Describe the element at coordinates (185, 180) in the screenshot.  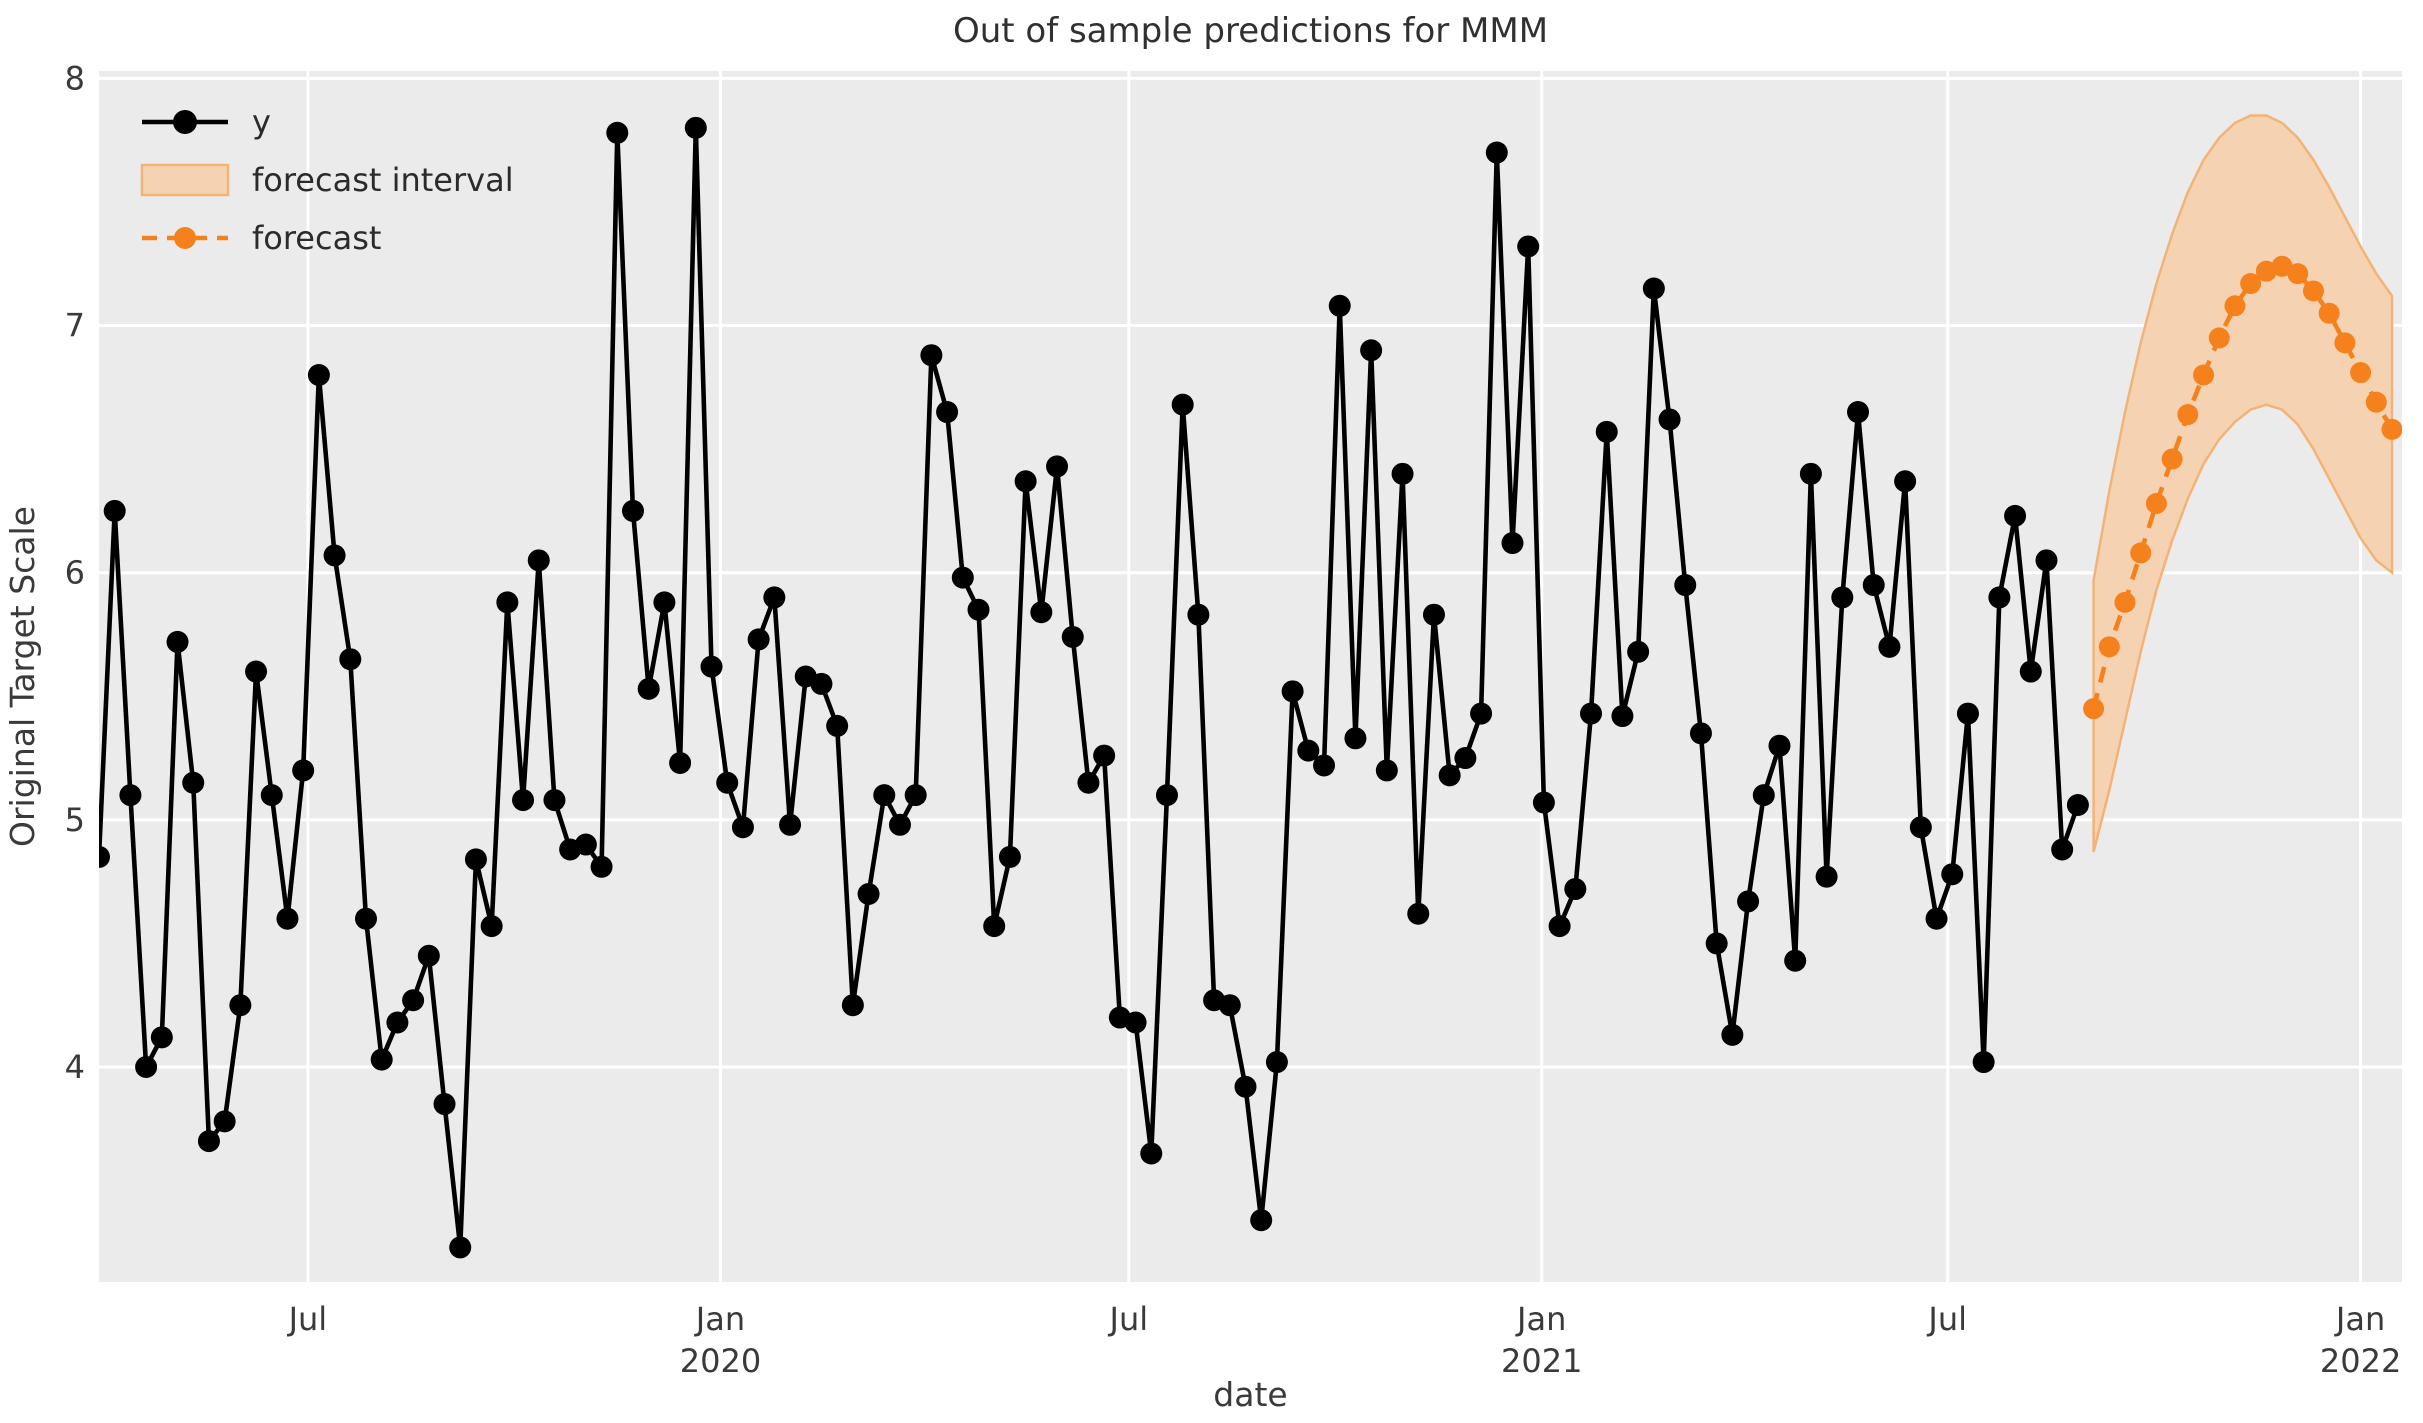
I see `legend-patch-swatch` at that location.